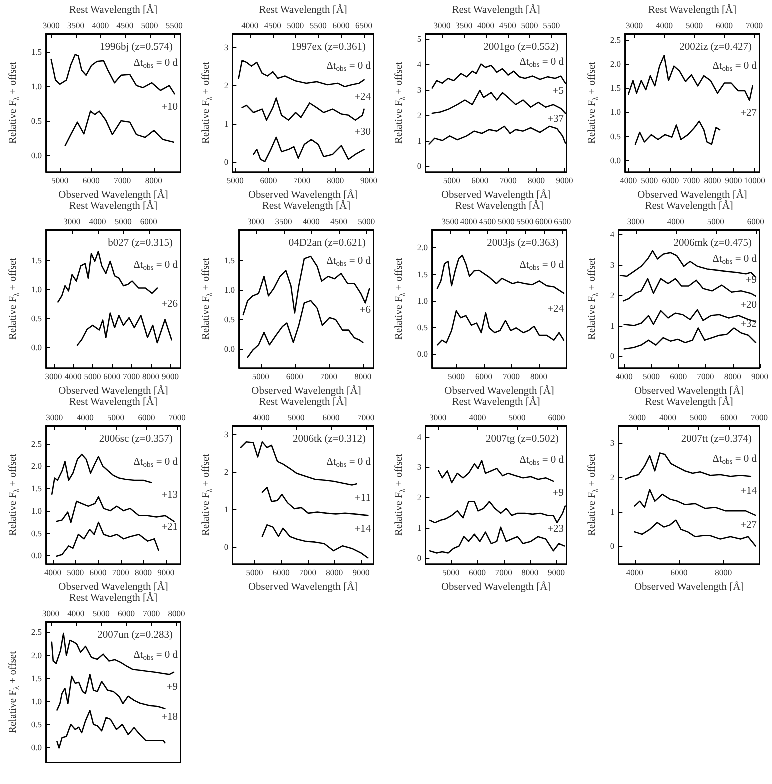  I want to click on text: 2007tg (z=0.502), so click(523, 439).